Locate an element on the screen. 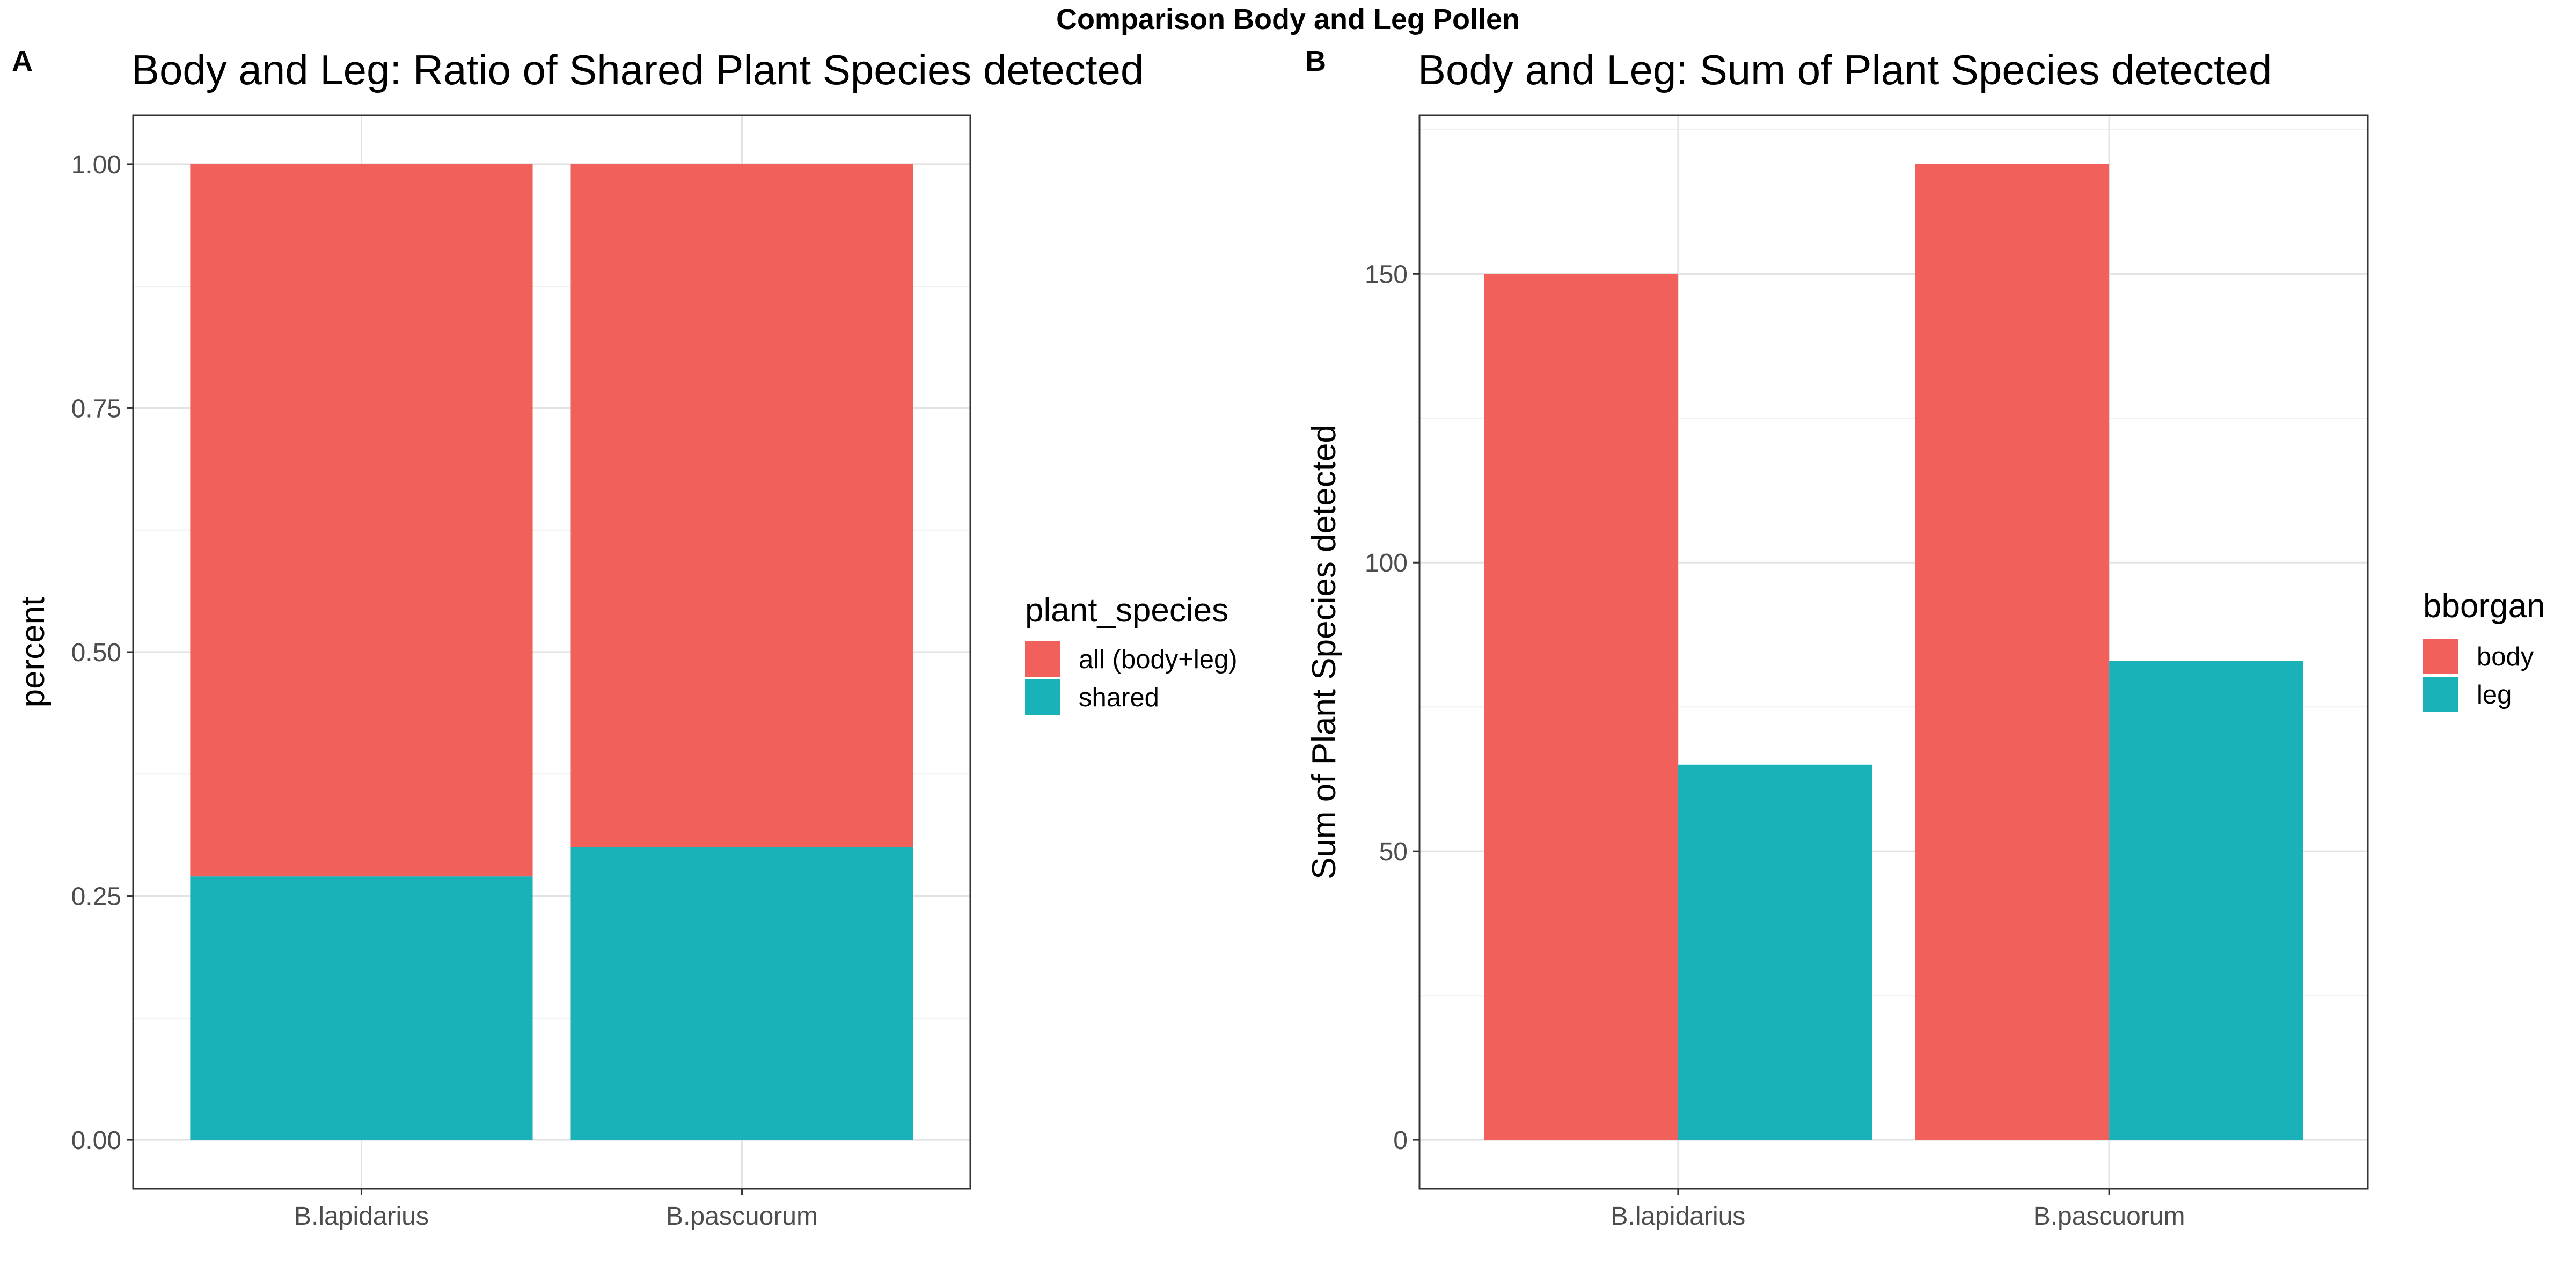  panel-b-legend-label-body: body is located at coordinates (2505, 656).